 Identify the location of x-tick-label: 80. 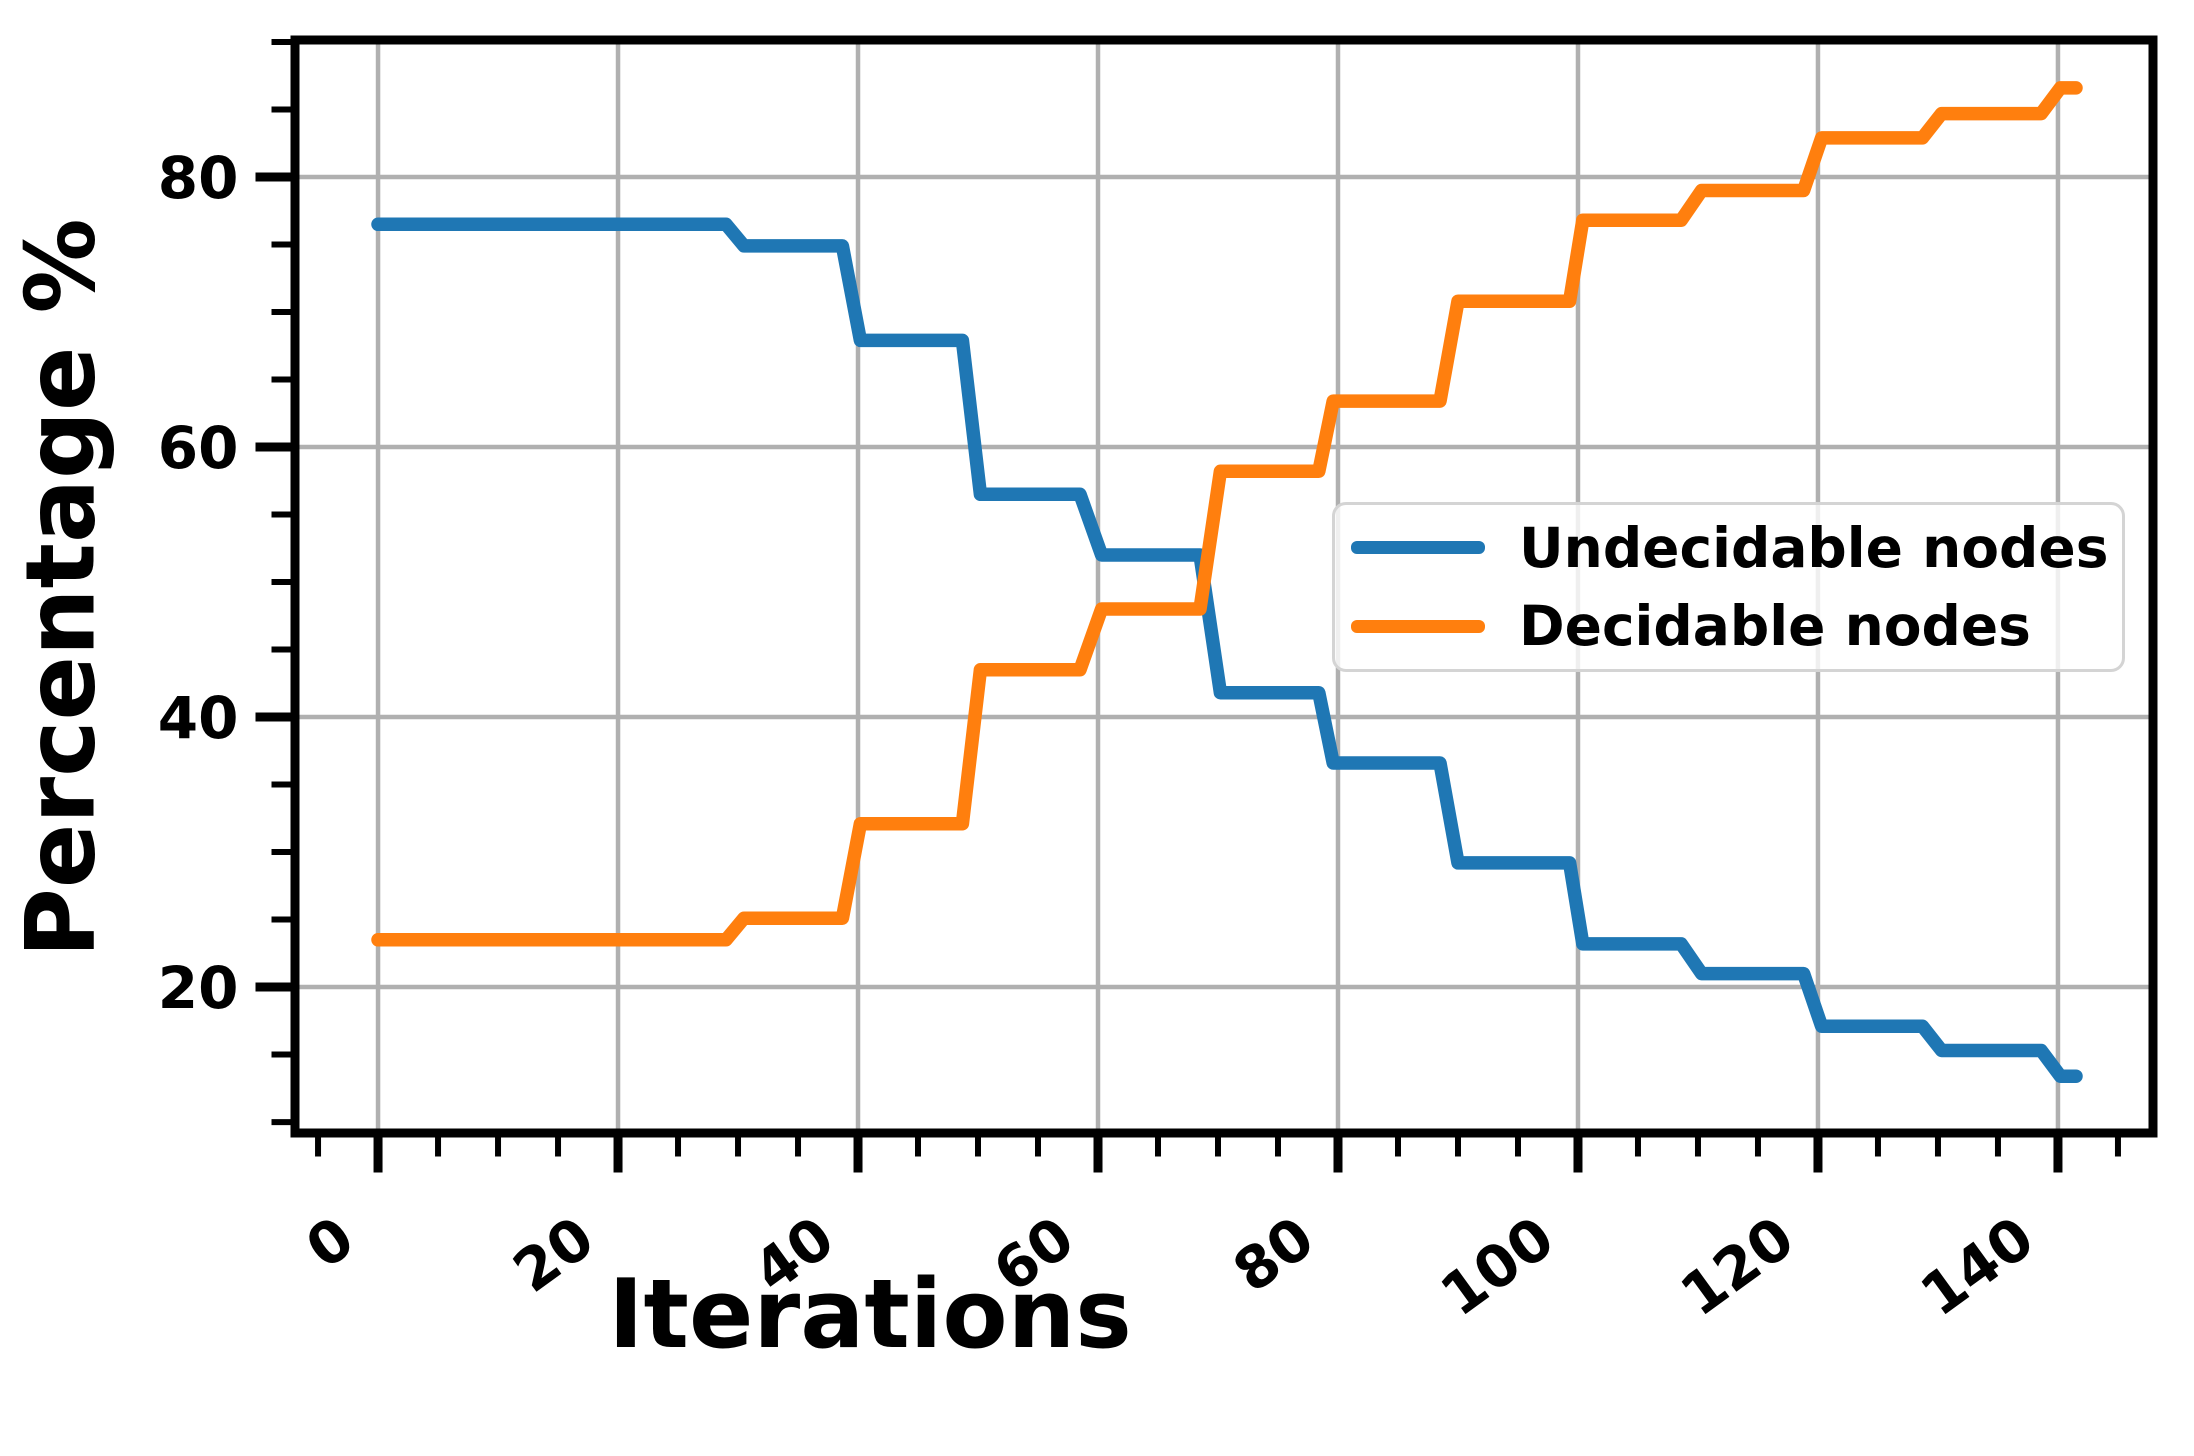
(1273, 1254).